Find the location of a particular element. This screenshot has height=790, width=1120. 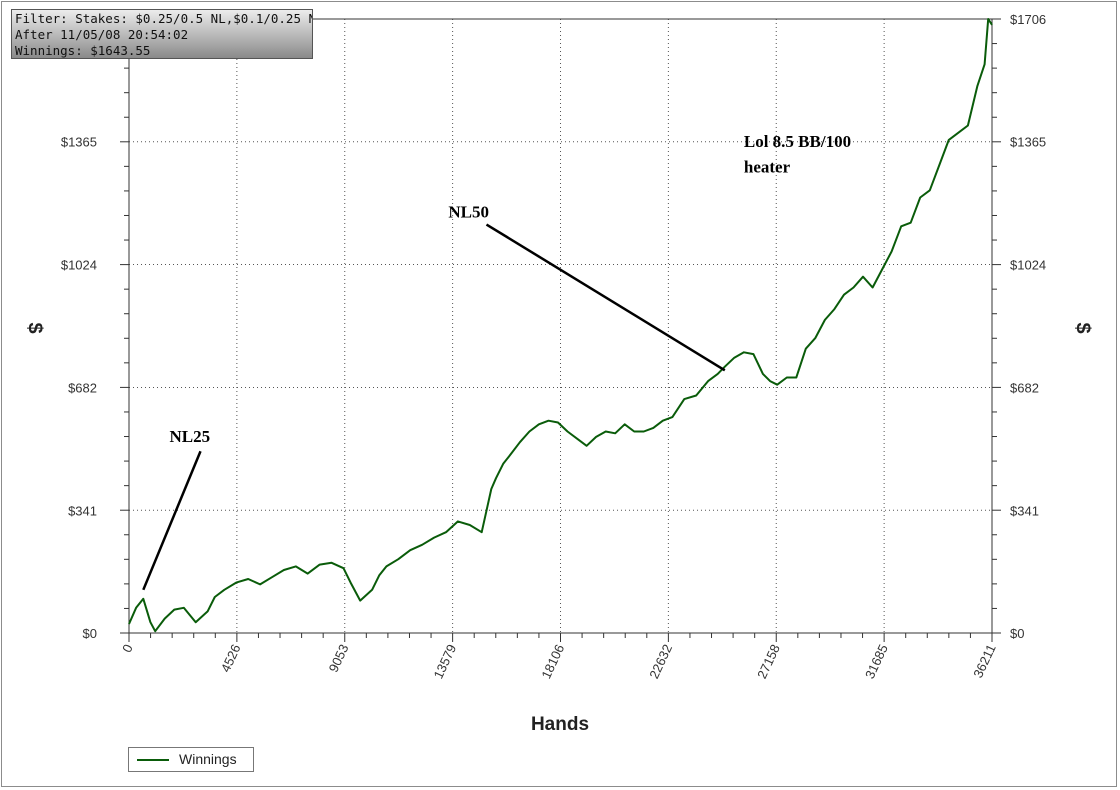

y-tick-label-right: $0 is located at coordinates (1017, 633).